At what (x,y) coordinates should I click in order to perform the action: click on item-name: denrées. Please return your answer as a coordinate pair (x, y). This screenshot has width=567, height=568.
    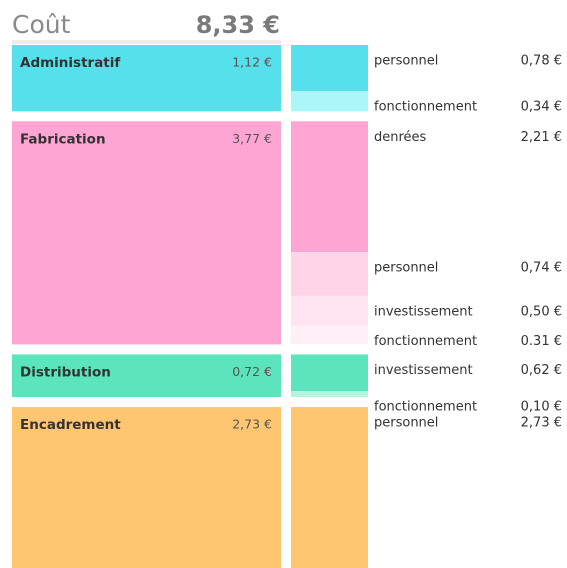
    Looking at the image, I should click on (400, 137).